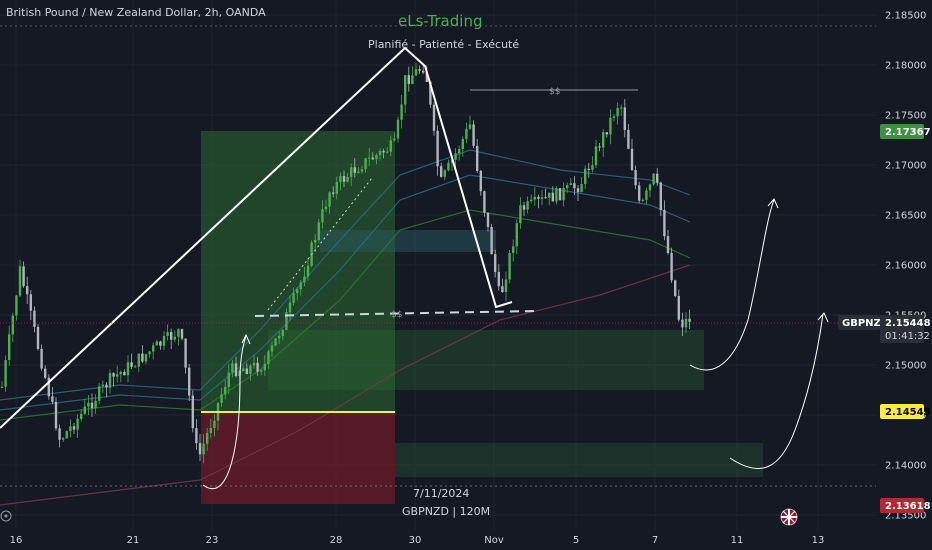 This screenshot has height=550, width=932. What do you see at coordinates (212, 540) in the screenshot?
I see `x-tick-label: 23` at bounding box center [212, 540].